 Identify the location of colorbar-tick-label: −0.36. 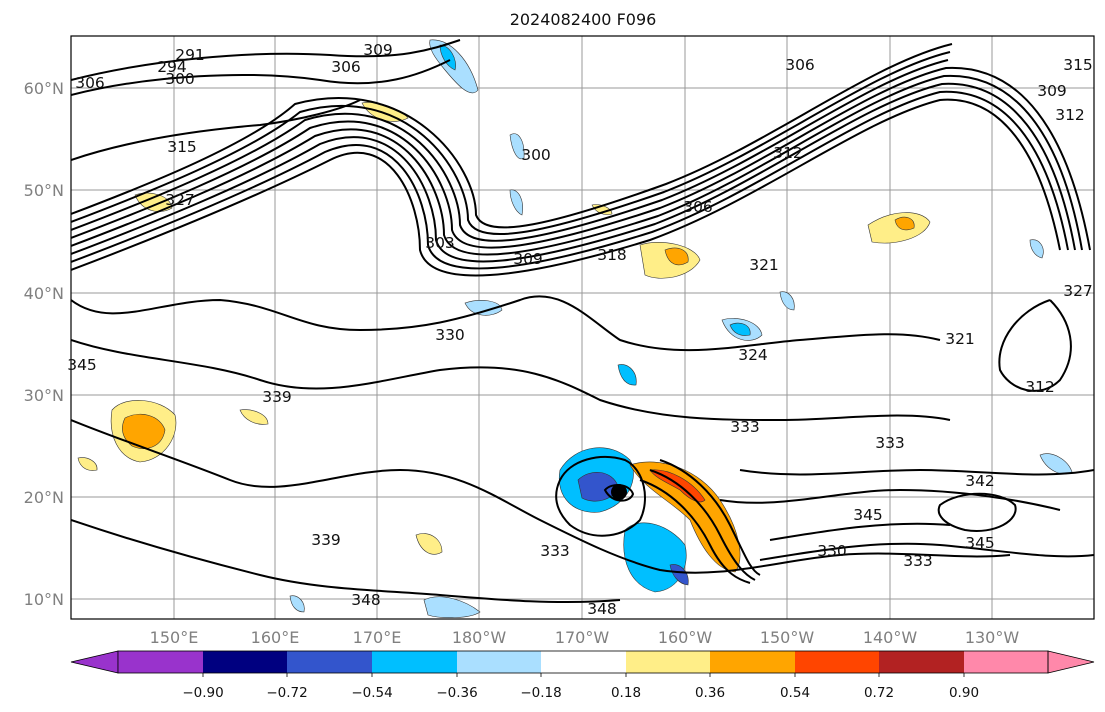
(456, 693).